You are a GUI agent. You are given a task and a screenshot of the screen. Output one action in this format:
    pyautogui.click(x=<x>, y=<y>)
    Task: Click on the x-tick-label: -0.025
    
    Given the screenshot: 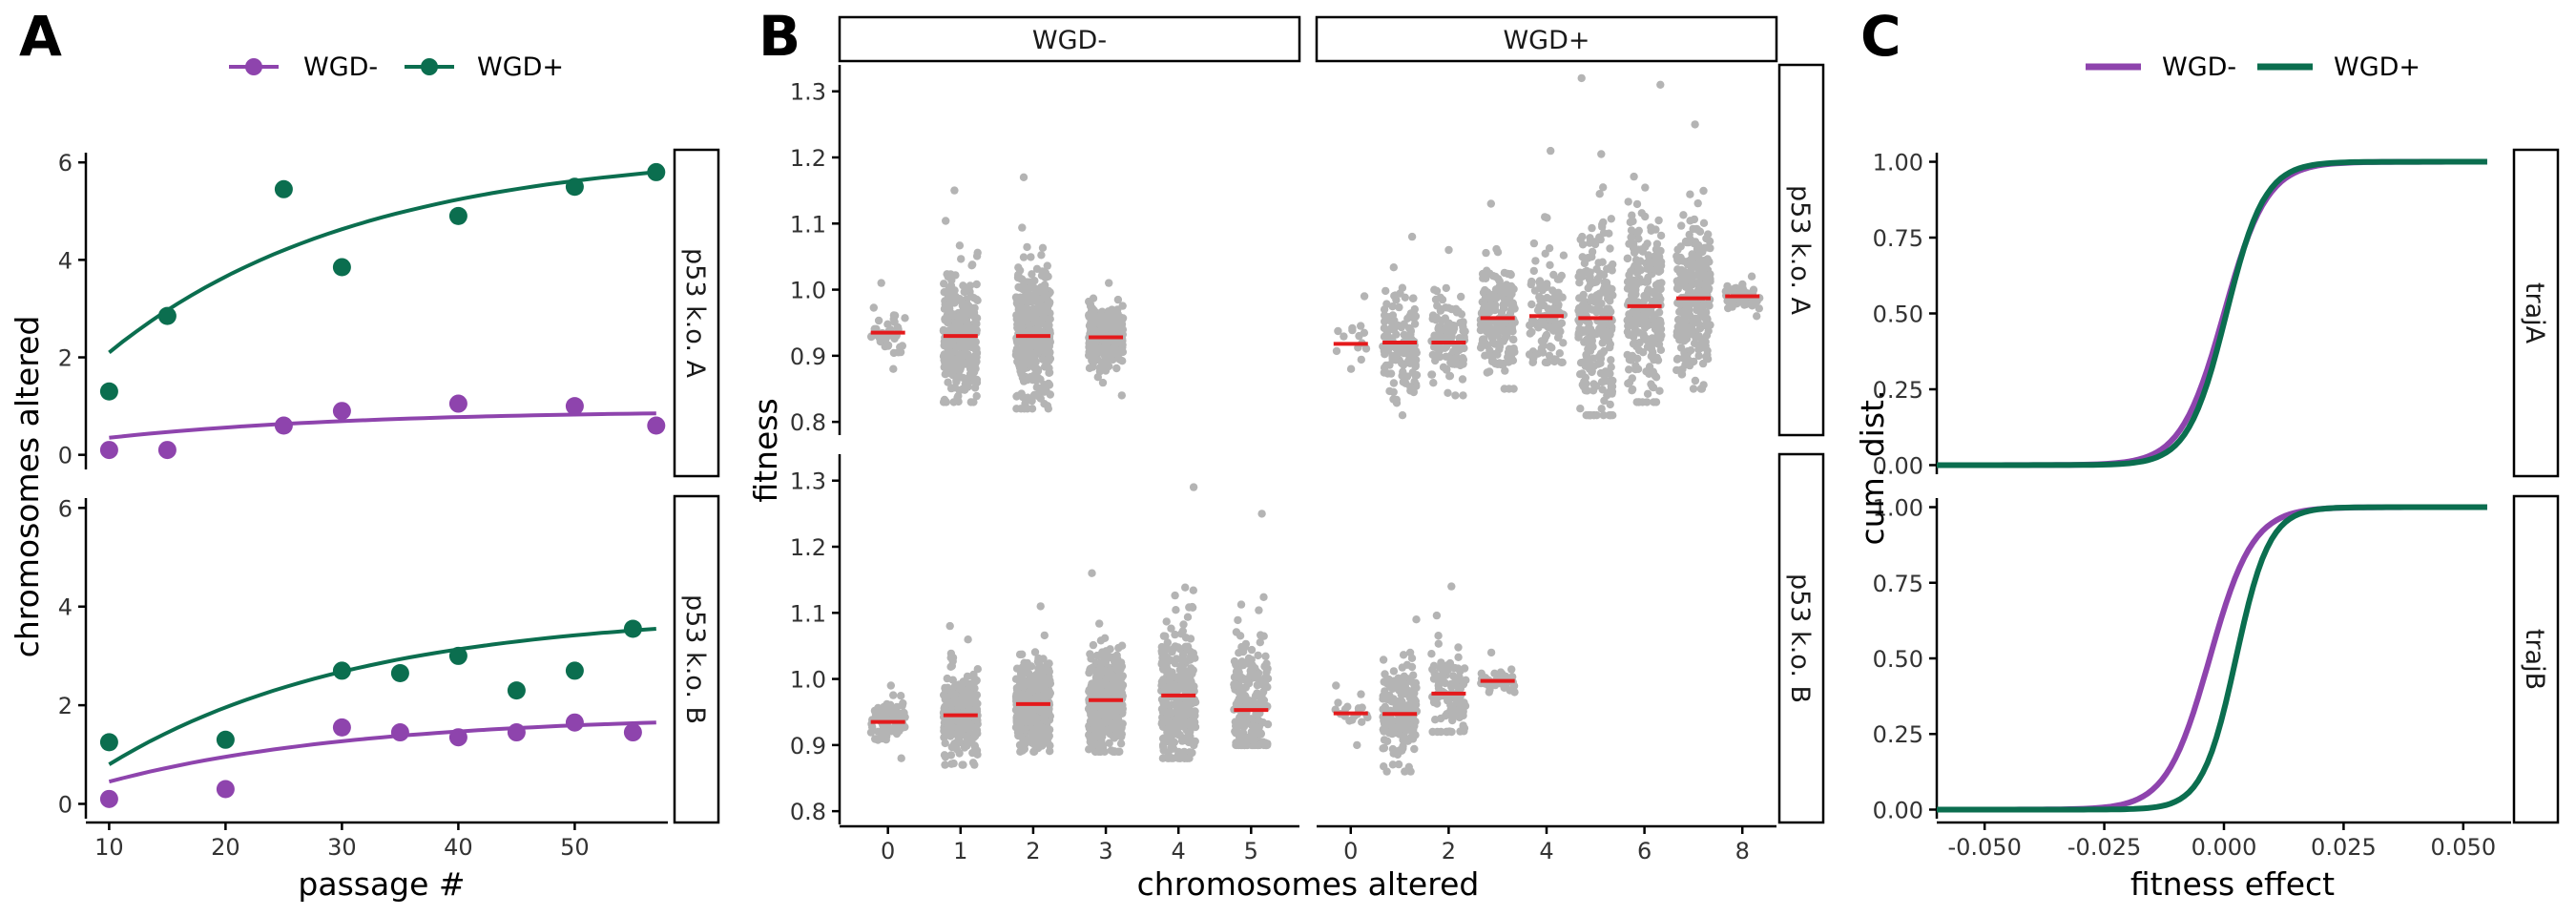 What is the action you would take?
    pyautogui.click(x=2104, y=847)
    